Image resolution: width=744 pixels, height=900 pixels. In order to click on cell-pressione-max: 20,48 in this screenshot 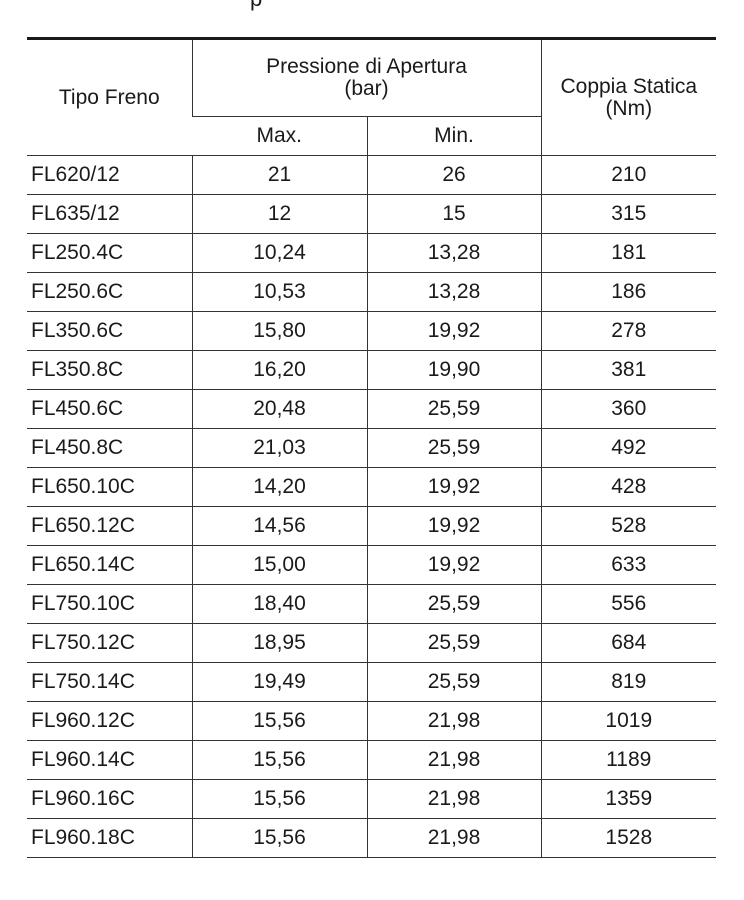, I will do `click(279, 409)`.